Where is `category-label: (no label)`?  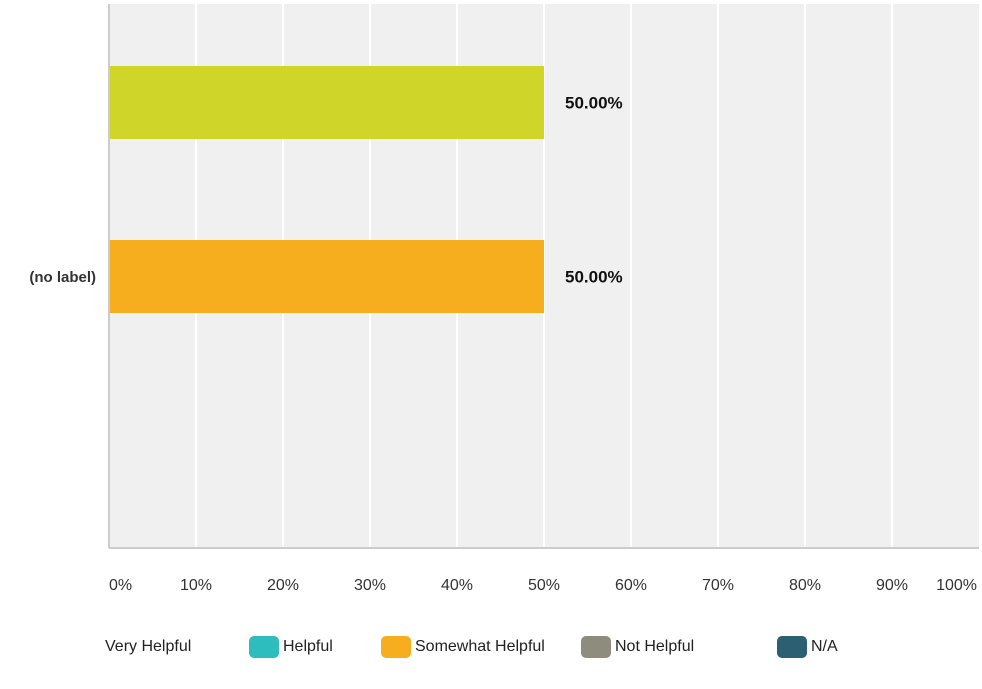 category-label: (no label) is located at coordinates (62, 277).